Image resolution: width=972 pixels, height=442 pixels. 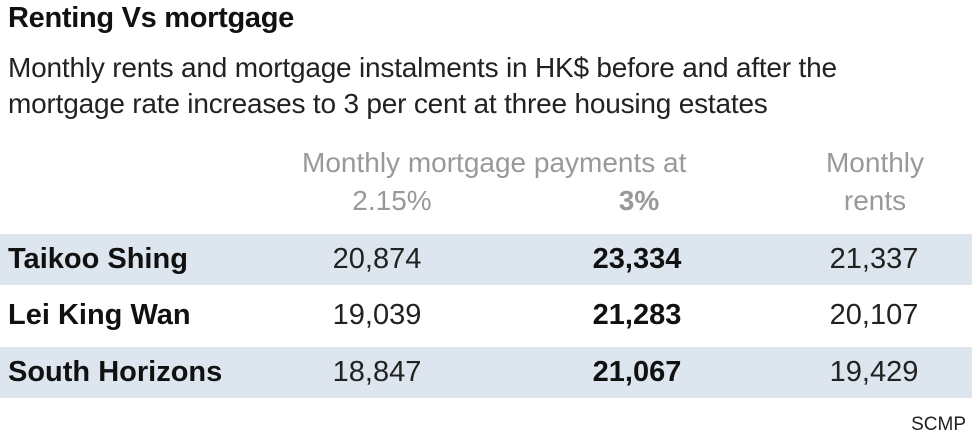 What do you see at coordinates (637, 315) in the screenshot?
I see `mortgage-3-value: 21,283` at bounding box center [637, 315].